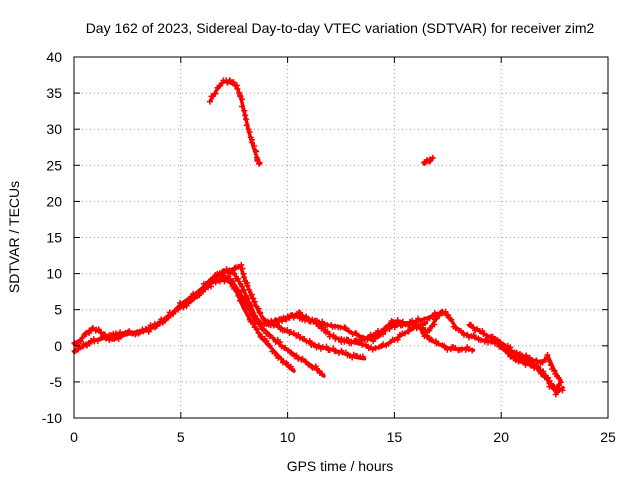  Describe the element at coordinates (74, 437) in the screenshot. I see `x-tick-label: 0` at that location.